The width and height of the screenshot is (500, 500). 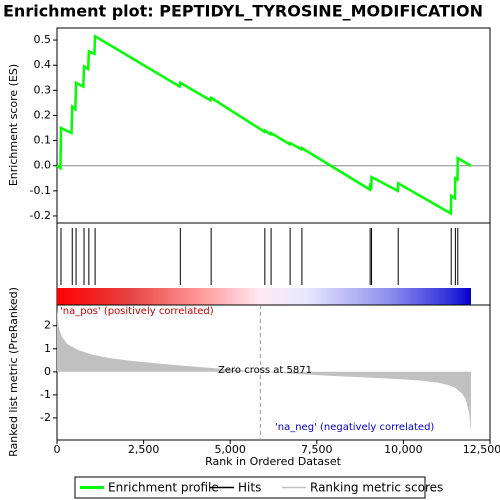 I want to click on y-axis-label: Ranked list metric (PreRanked), so click(x=13, y=372).